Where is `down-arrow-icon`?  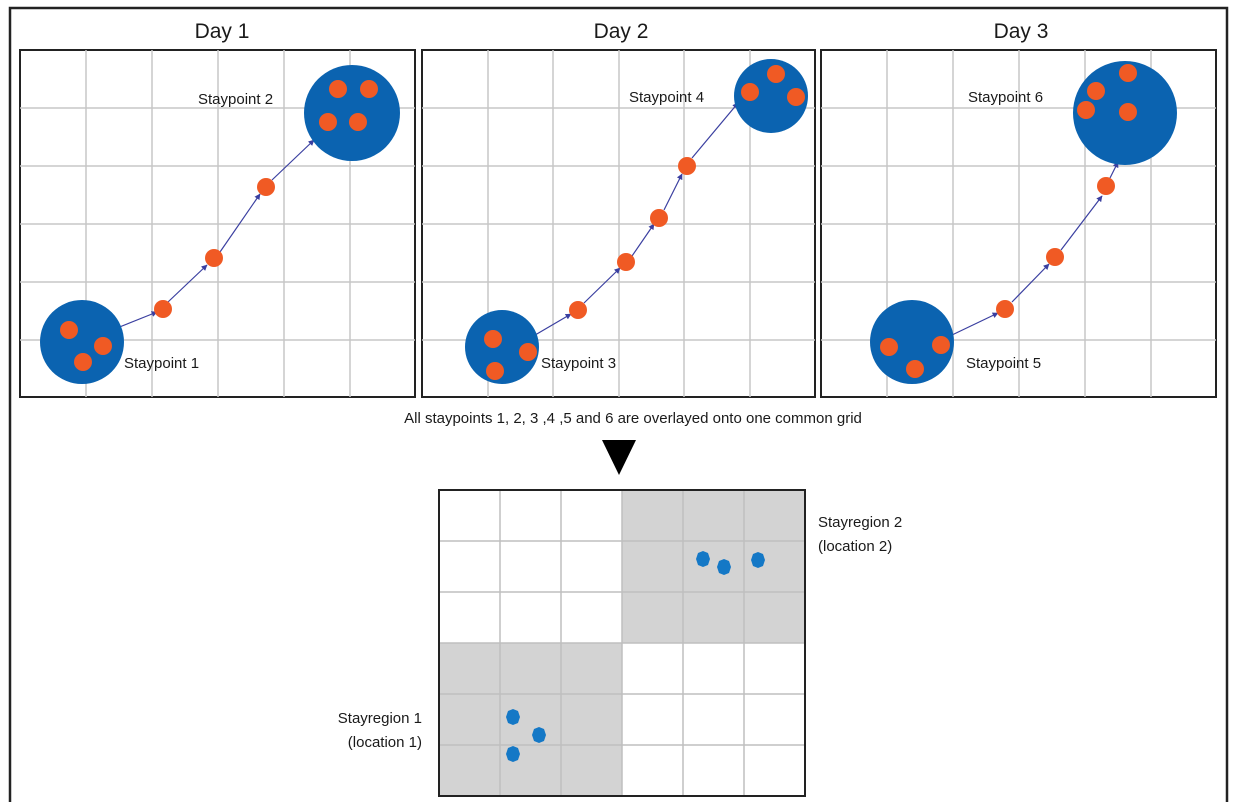
down-arrow-icon is located at coordinates (619, 457).